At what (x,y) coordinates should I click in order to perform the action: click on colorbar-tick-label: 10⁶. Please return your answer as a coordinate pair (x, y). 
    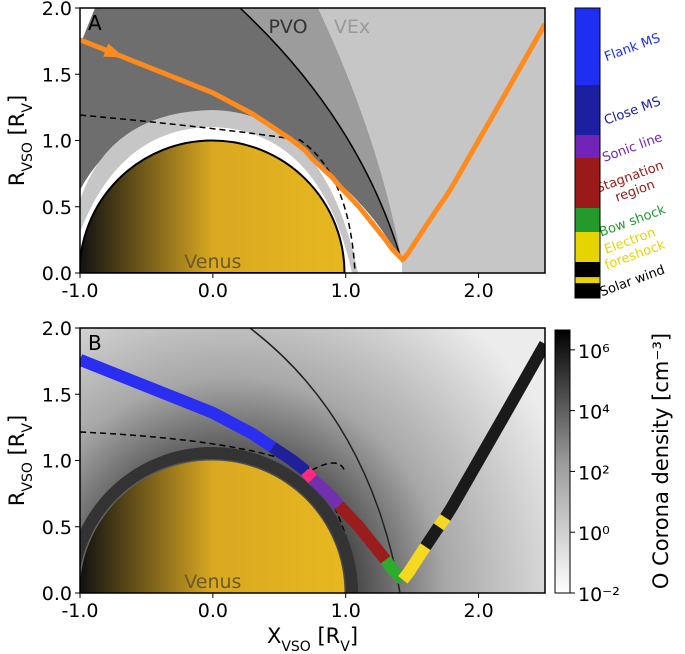
    Looking at the image, I should click on (594, 352).